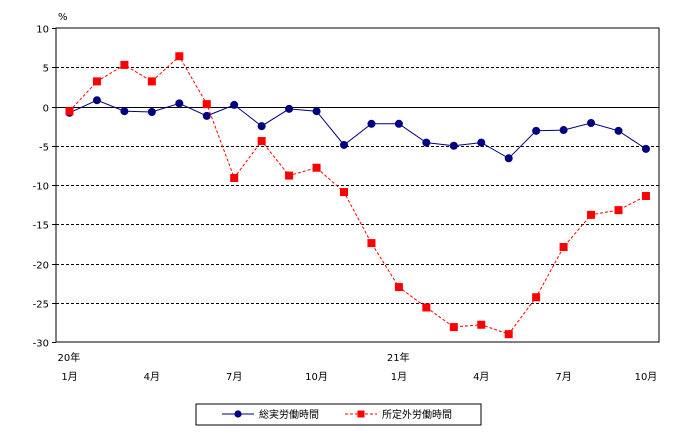 The height and width of the screenshot is (433, 676). I want to click on y-tick-label: -30, so click(41, 344).